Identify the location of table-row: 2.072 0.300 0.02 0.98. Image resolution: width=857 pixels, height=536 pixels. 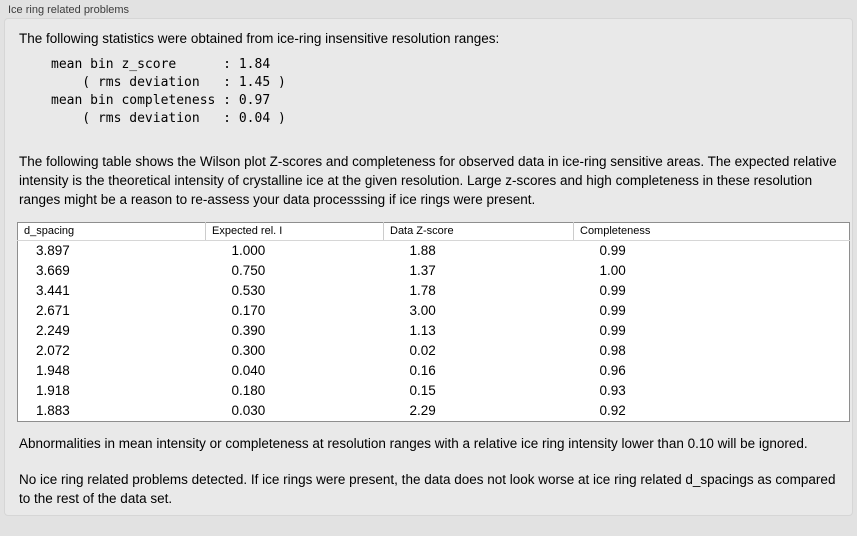
(434, 351).